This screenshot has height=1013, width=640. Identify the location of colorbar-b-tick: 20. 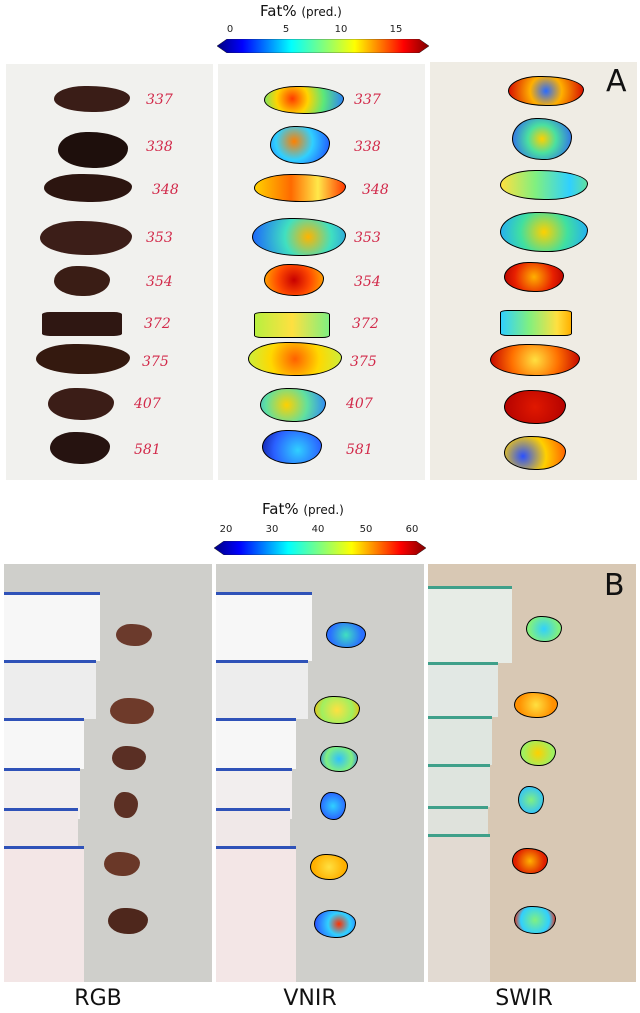
(226, 529).